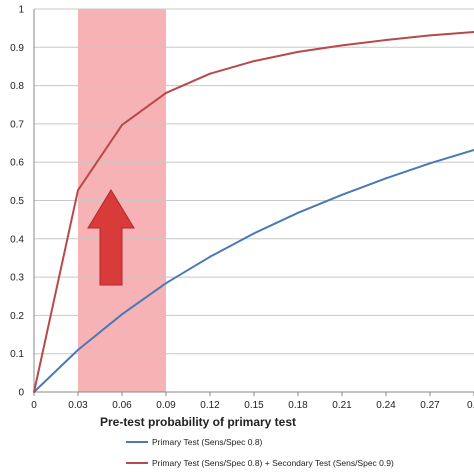 The height and width of the screenshot is (474, 474). What do you see at coordinates (17, 124) in the screenshot?
I see `y-tick-label: 0.7` at bounding box center [17, 124].